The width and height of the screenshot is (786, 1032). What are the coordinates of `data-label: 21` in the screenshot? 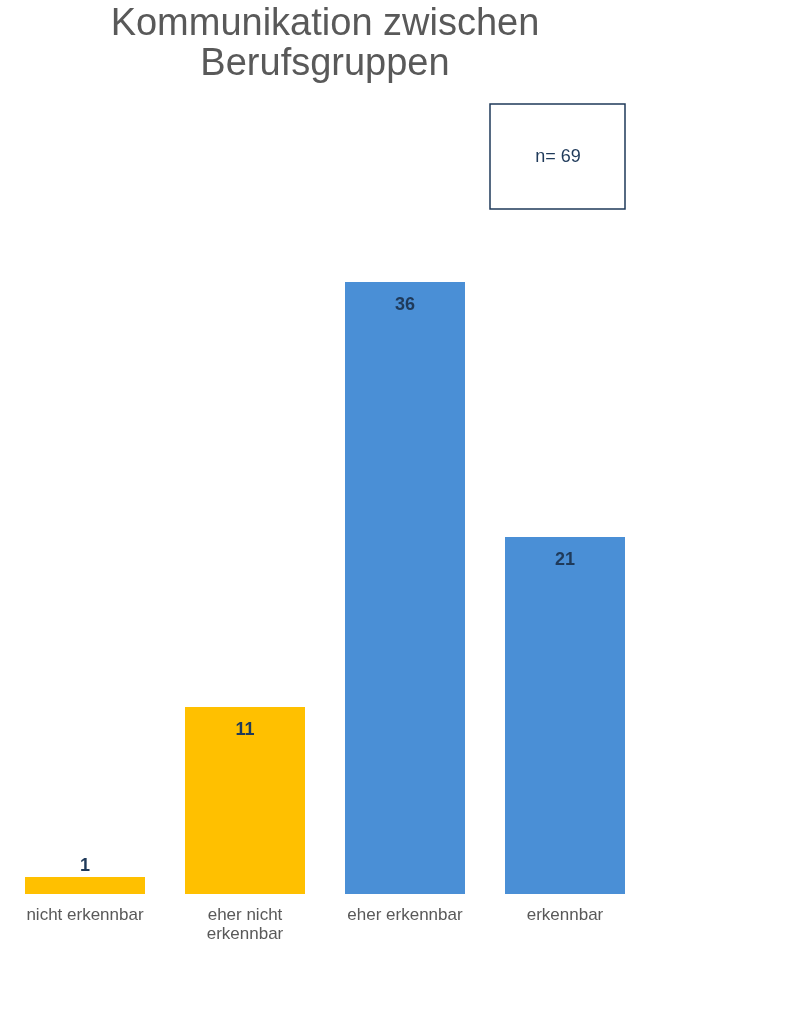 It's located at (565, 559).